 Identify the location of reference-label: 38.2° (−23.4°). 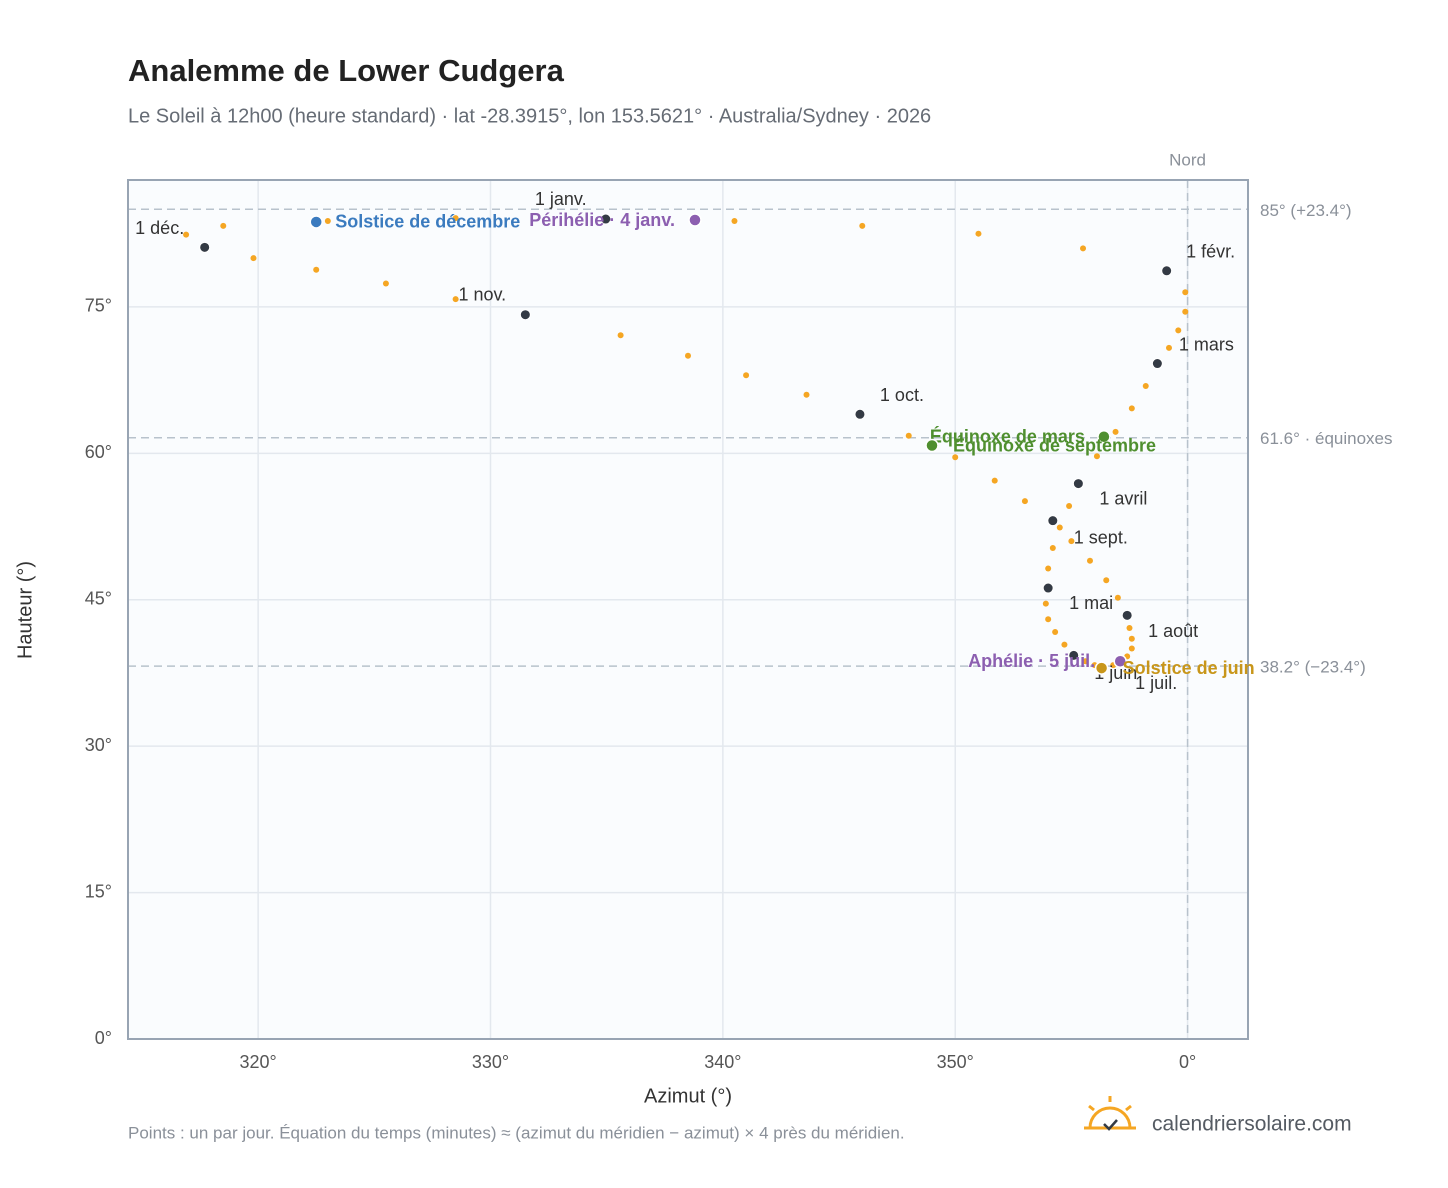
(1313, 667).